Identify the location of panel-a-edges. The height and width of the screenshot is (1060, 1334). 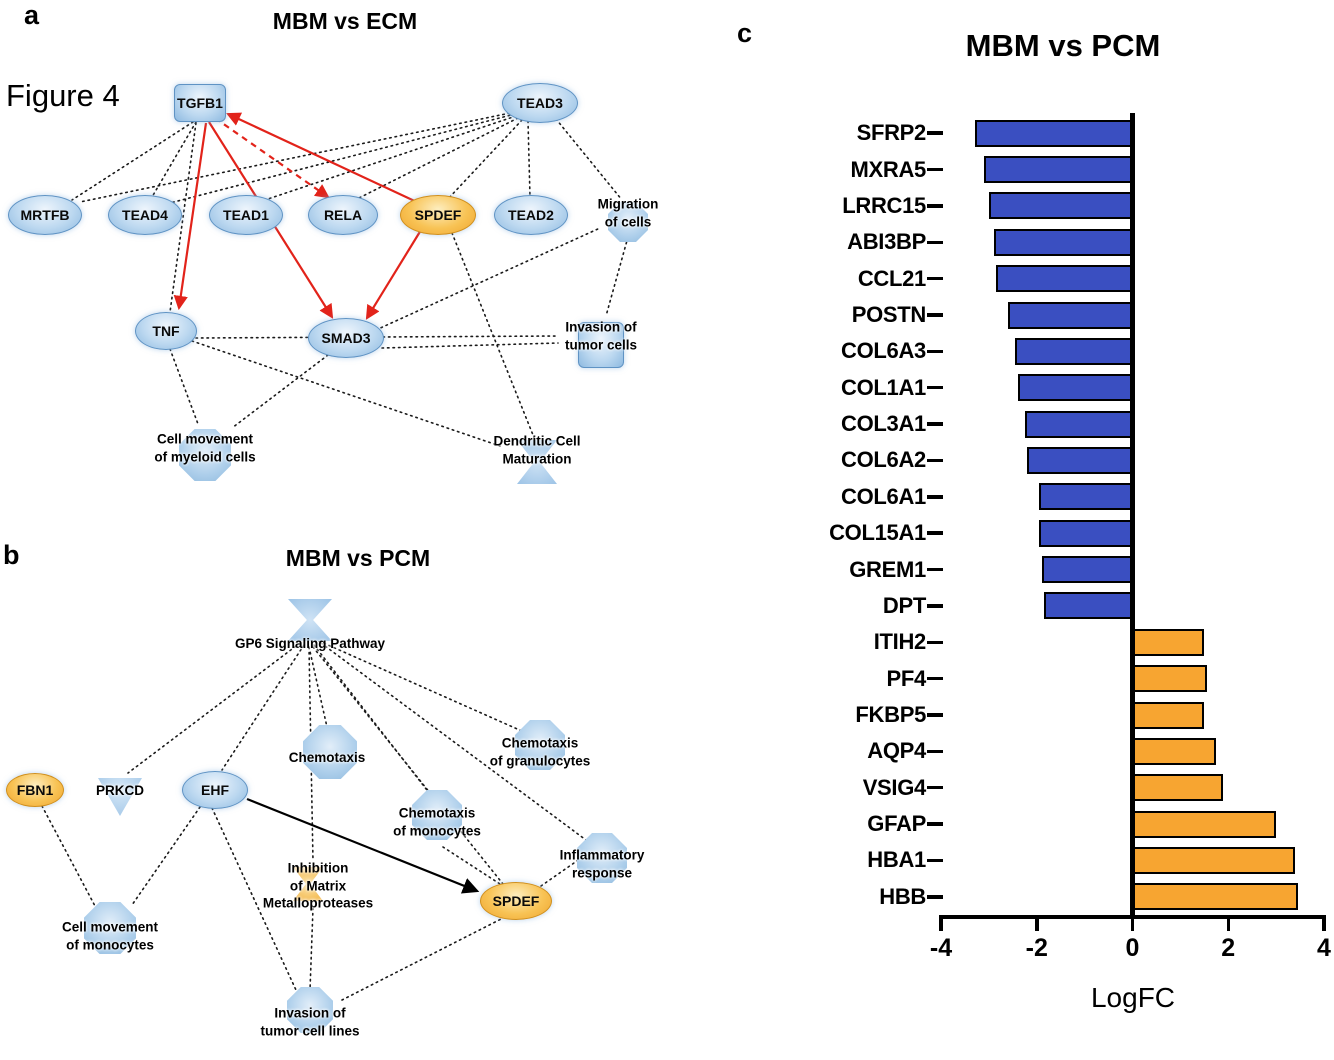
(350, 279).